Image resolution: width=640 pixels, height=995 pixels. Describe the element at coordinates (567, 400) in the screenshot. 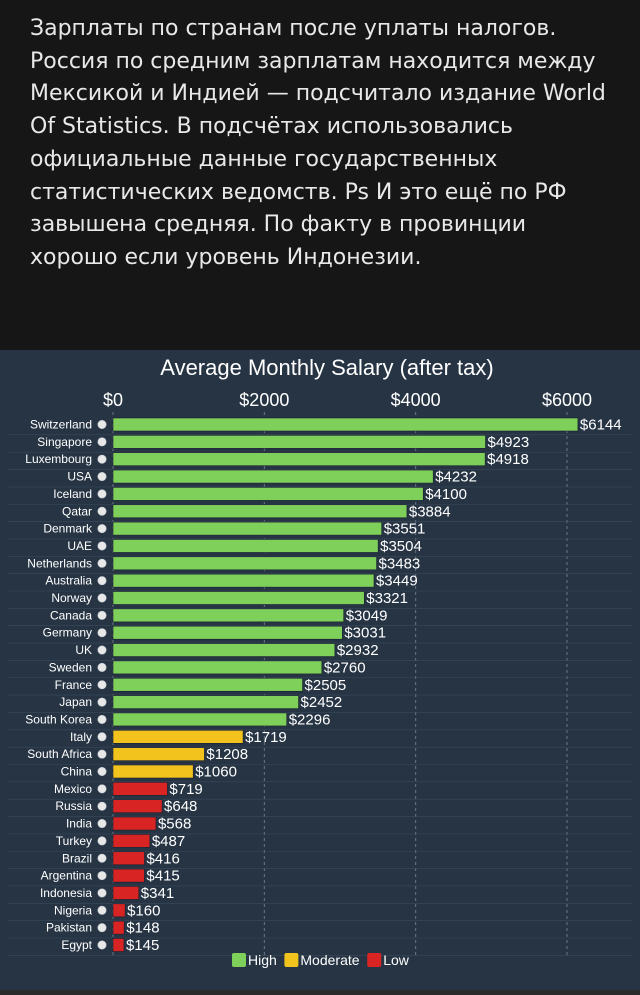

I see `x-tick-label: $6000` at that location.